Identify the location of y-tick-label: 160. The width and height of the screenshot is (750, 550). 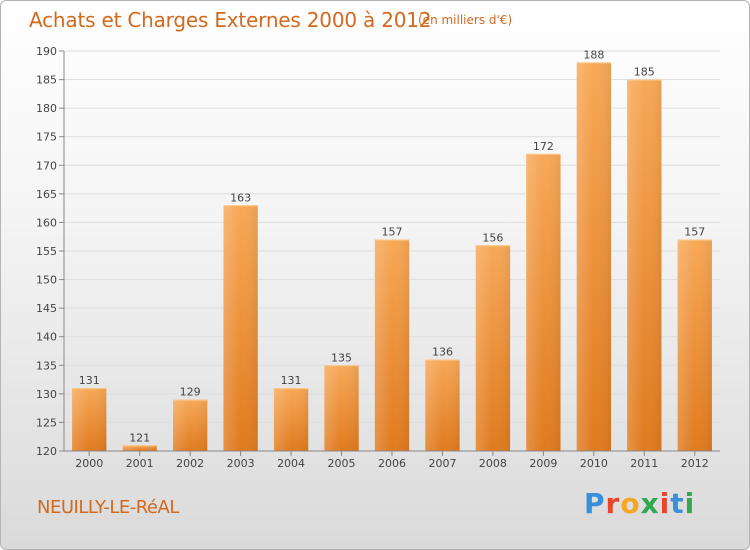
(46, 222).